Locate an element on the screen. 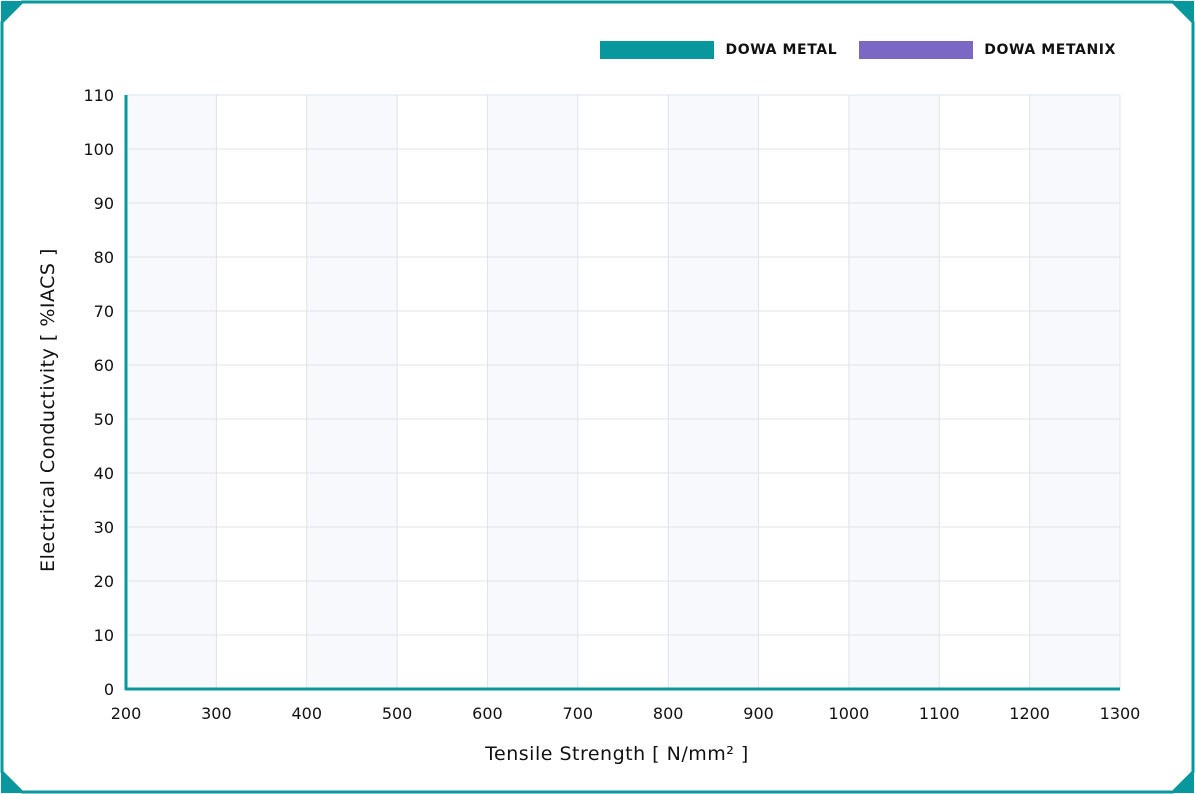  x-tick-label: 1100 is located at coordinates (939, 713).